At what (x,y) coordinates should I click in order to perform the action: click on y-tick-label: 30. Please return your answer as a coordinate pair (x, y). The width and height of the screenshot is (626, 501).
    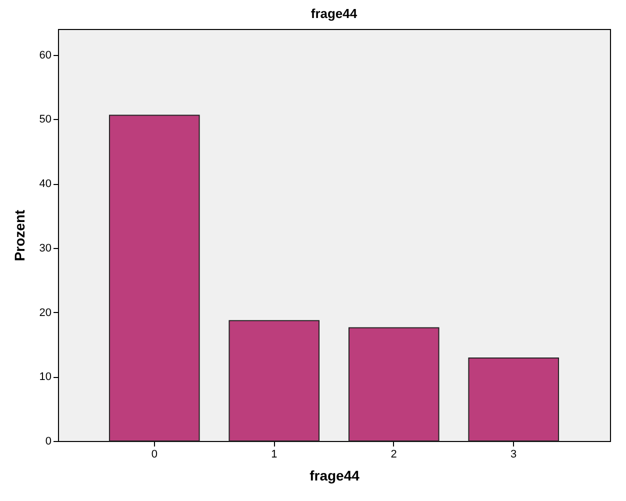
    Looking at the image, I should click on (45, 248).